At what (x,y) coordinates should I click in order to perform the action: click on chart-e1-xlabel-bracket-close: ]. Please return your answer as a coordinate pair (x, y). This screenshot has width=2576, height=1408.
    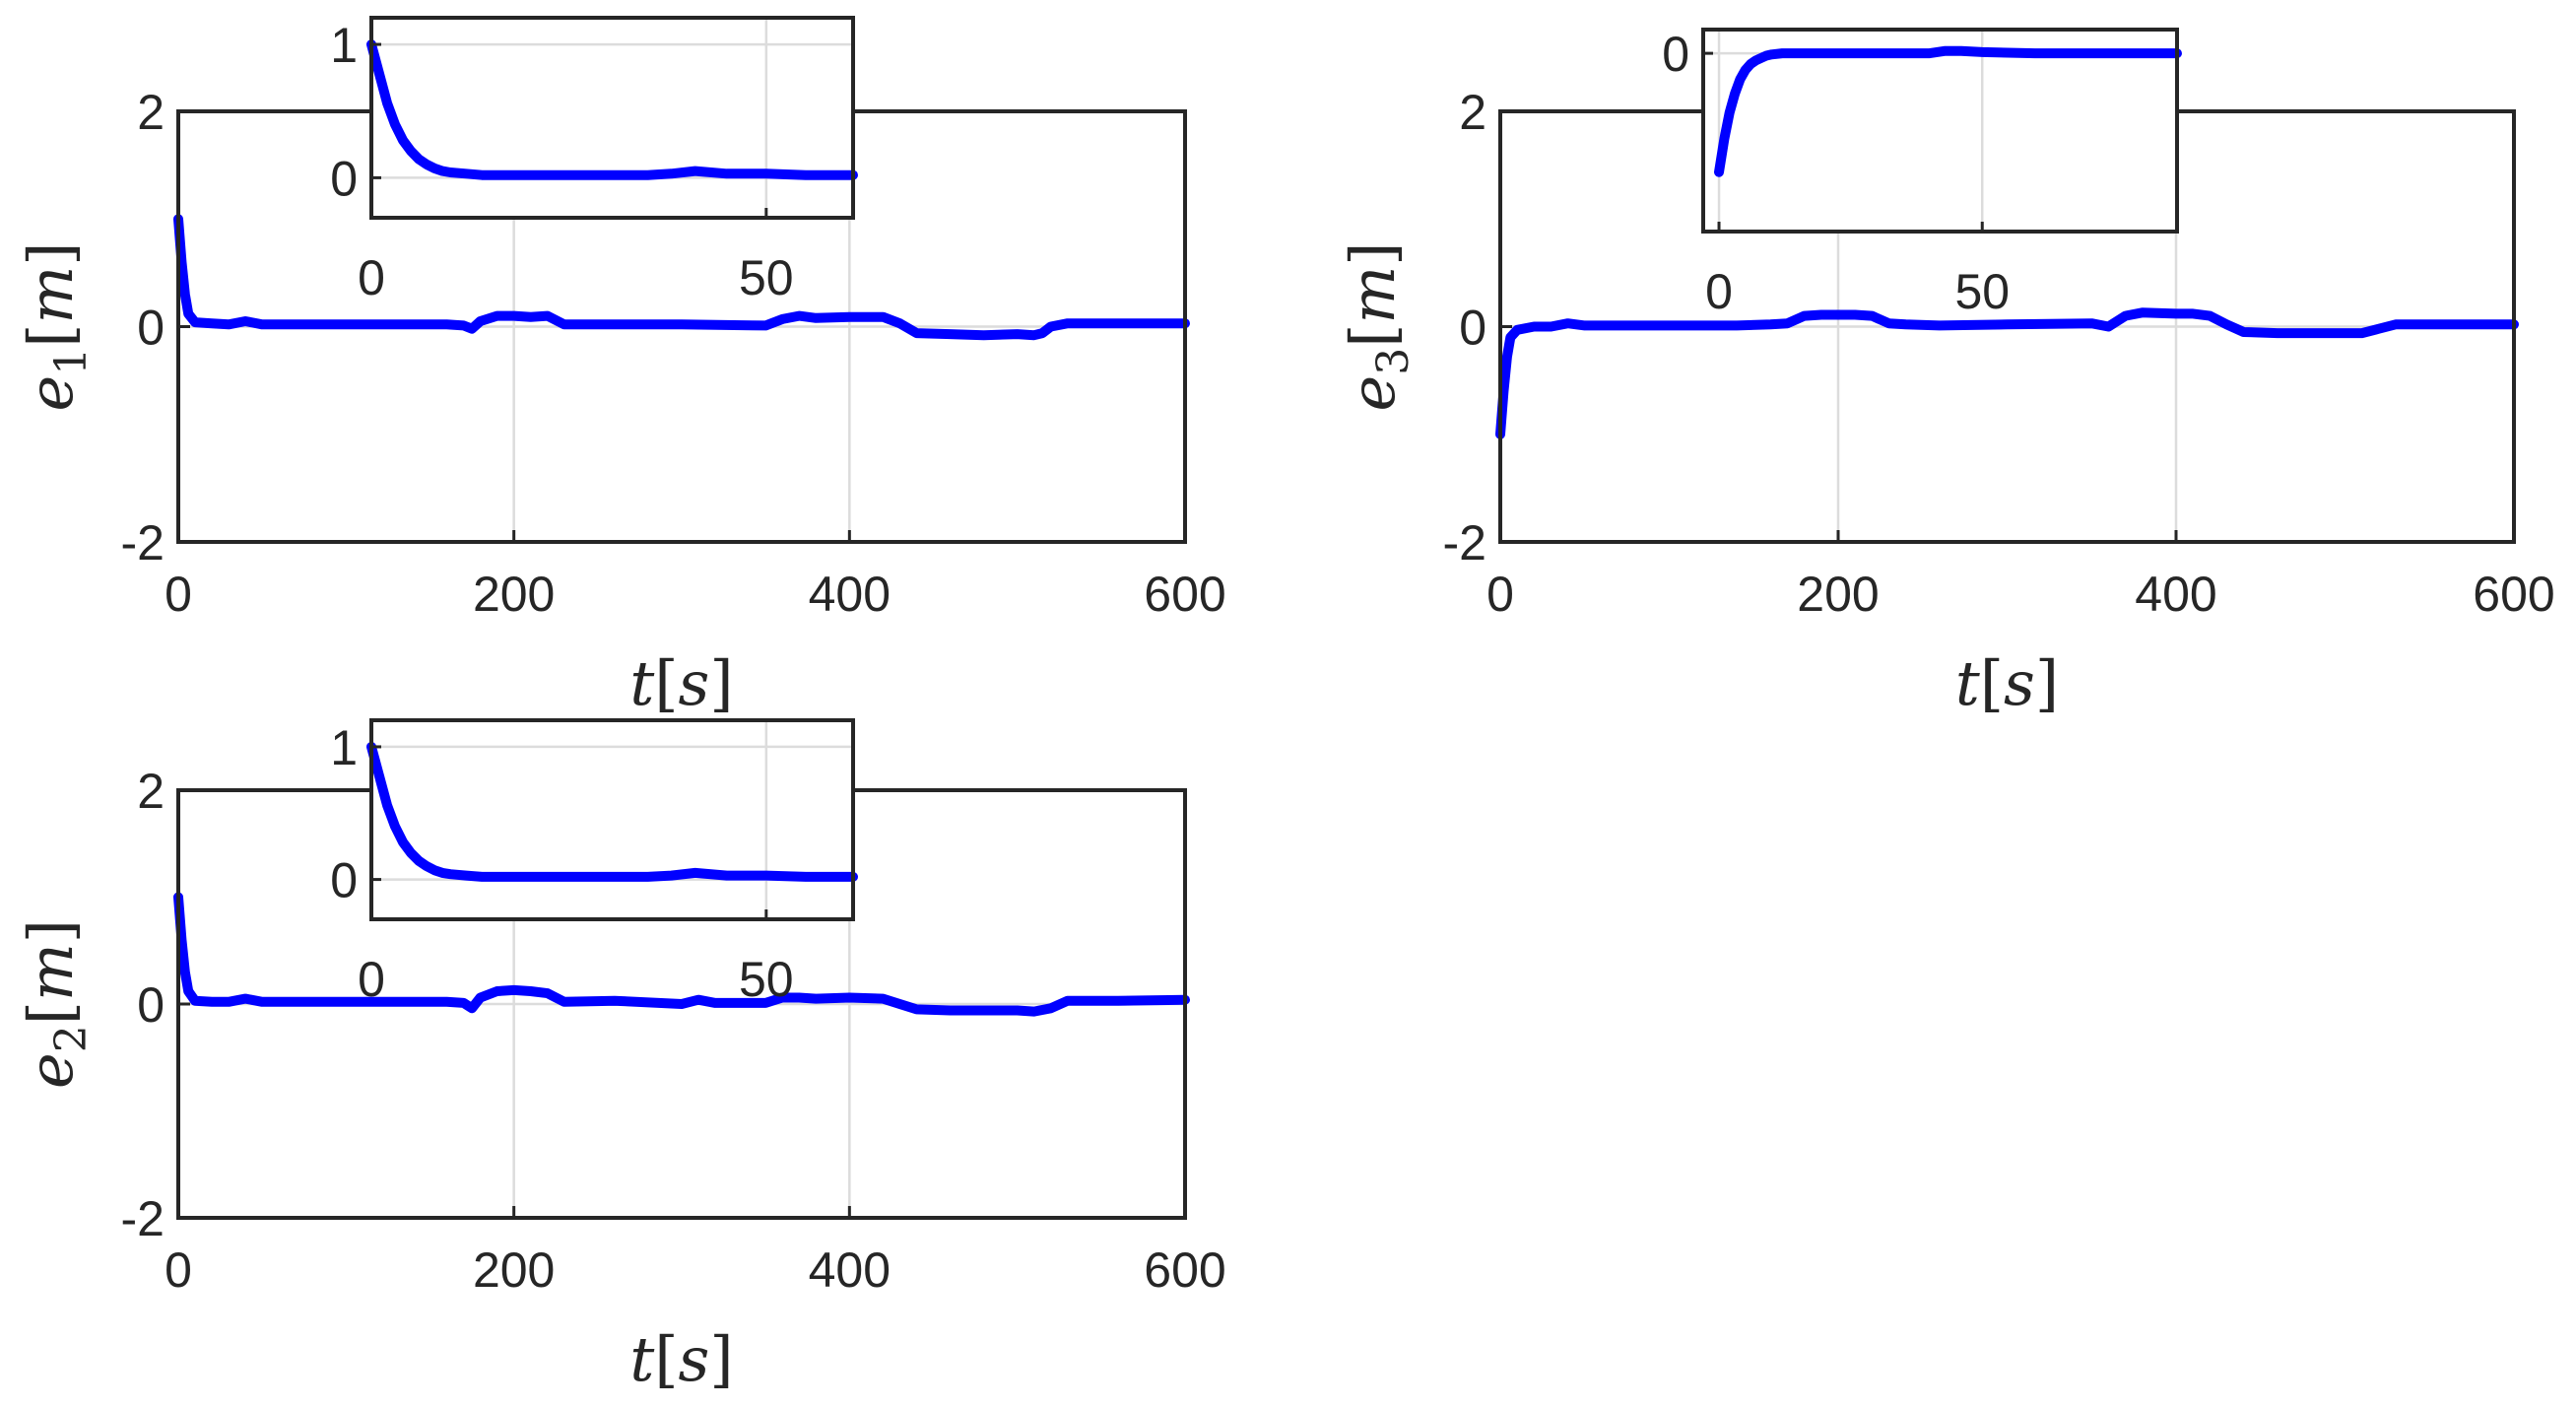
    Looking at the image, I should click on (721, 683).